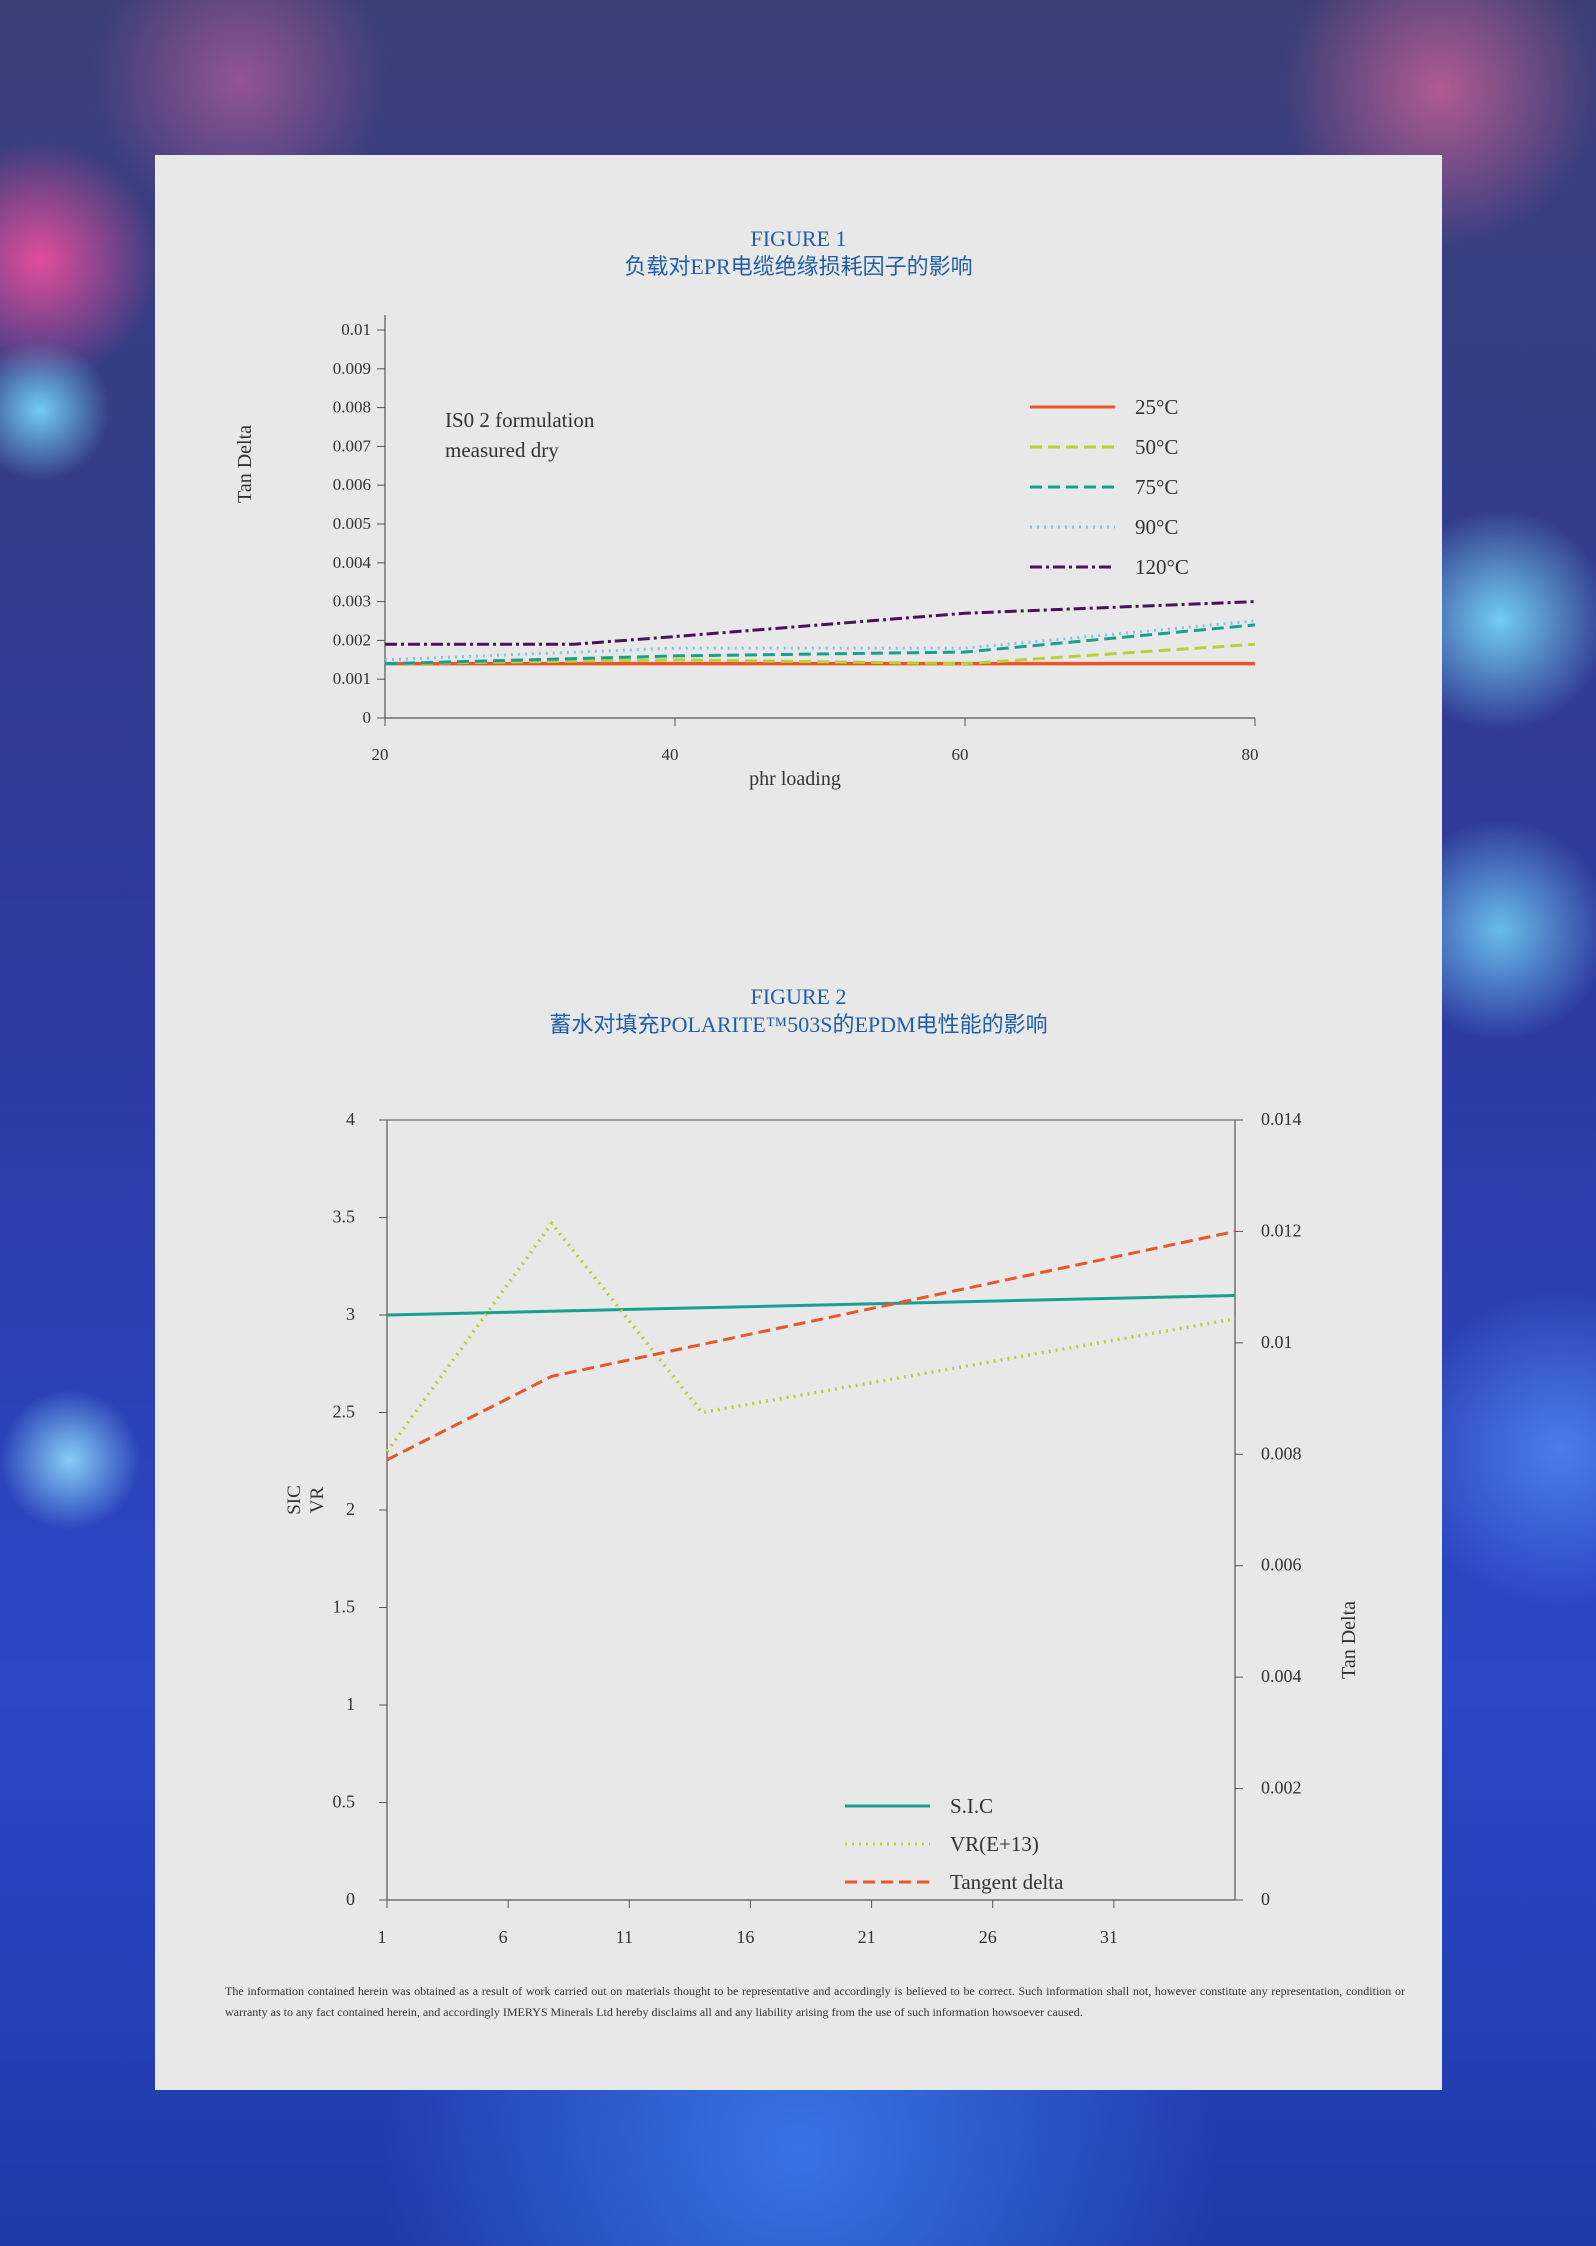  Describe the element at coordinates (1281, 1453) in the screenshot. I see `y-right-tick-label: 0.008` at that location.